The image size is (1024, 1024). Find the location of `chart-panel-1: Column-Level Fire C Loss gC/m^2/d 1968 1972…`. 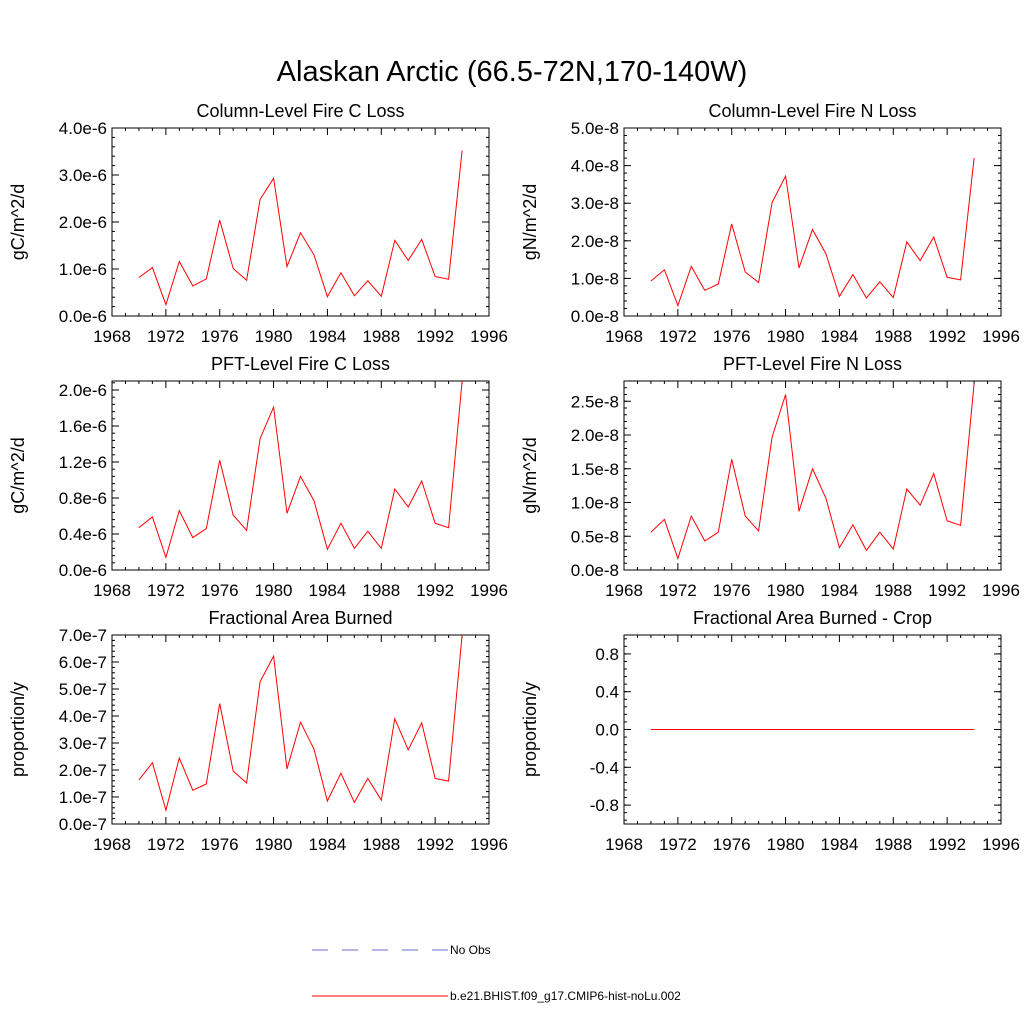

chart-panel-1: Column-Level Fire C Loss gC/m^2/d 1968 1972… is located at coordinates (258, 223).